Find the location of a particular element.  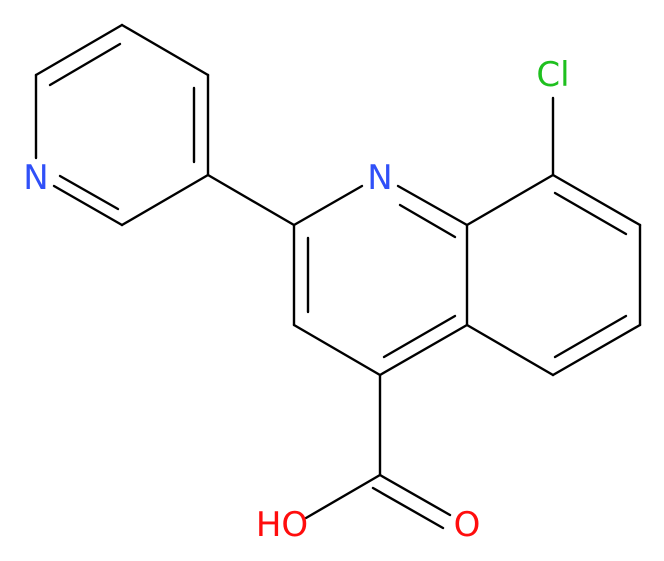

atom-label: O is located at coordinates (467, 525).